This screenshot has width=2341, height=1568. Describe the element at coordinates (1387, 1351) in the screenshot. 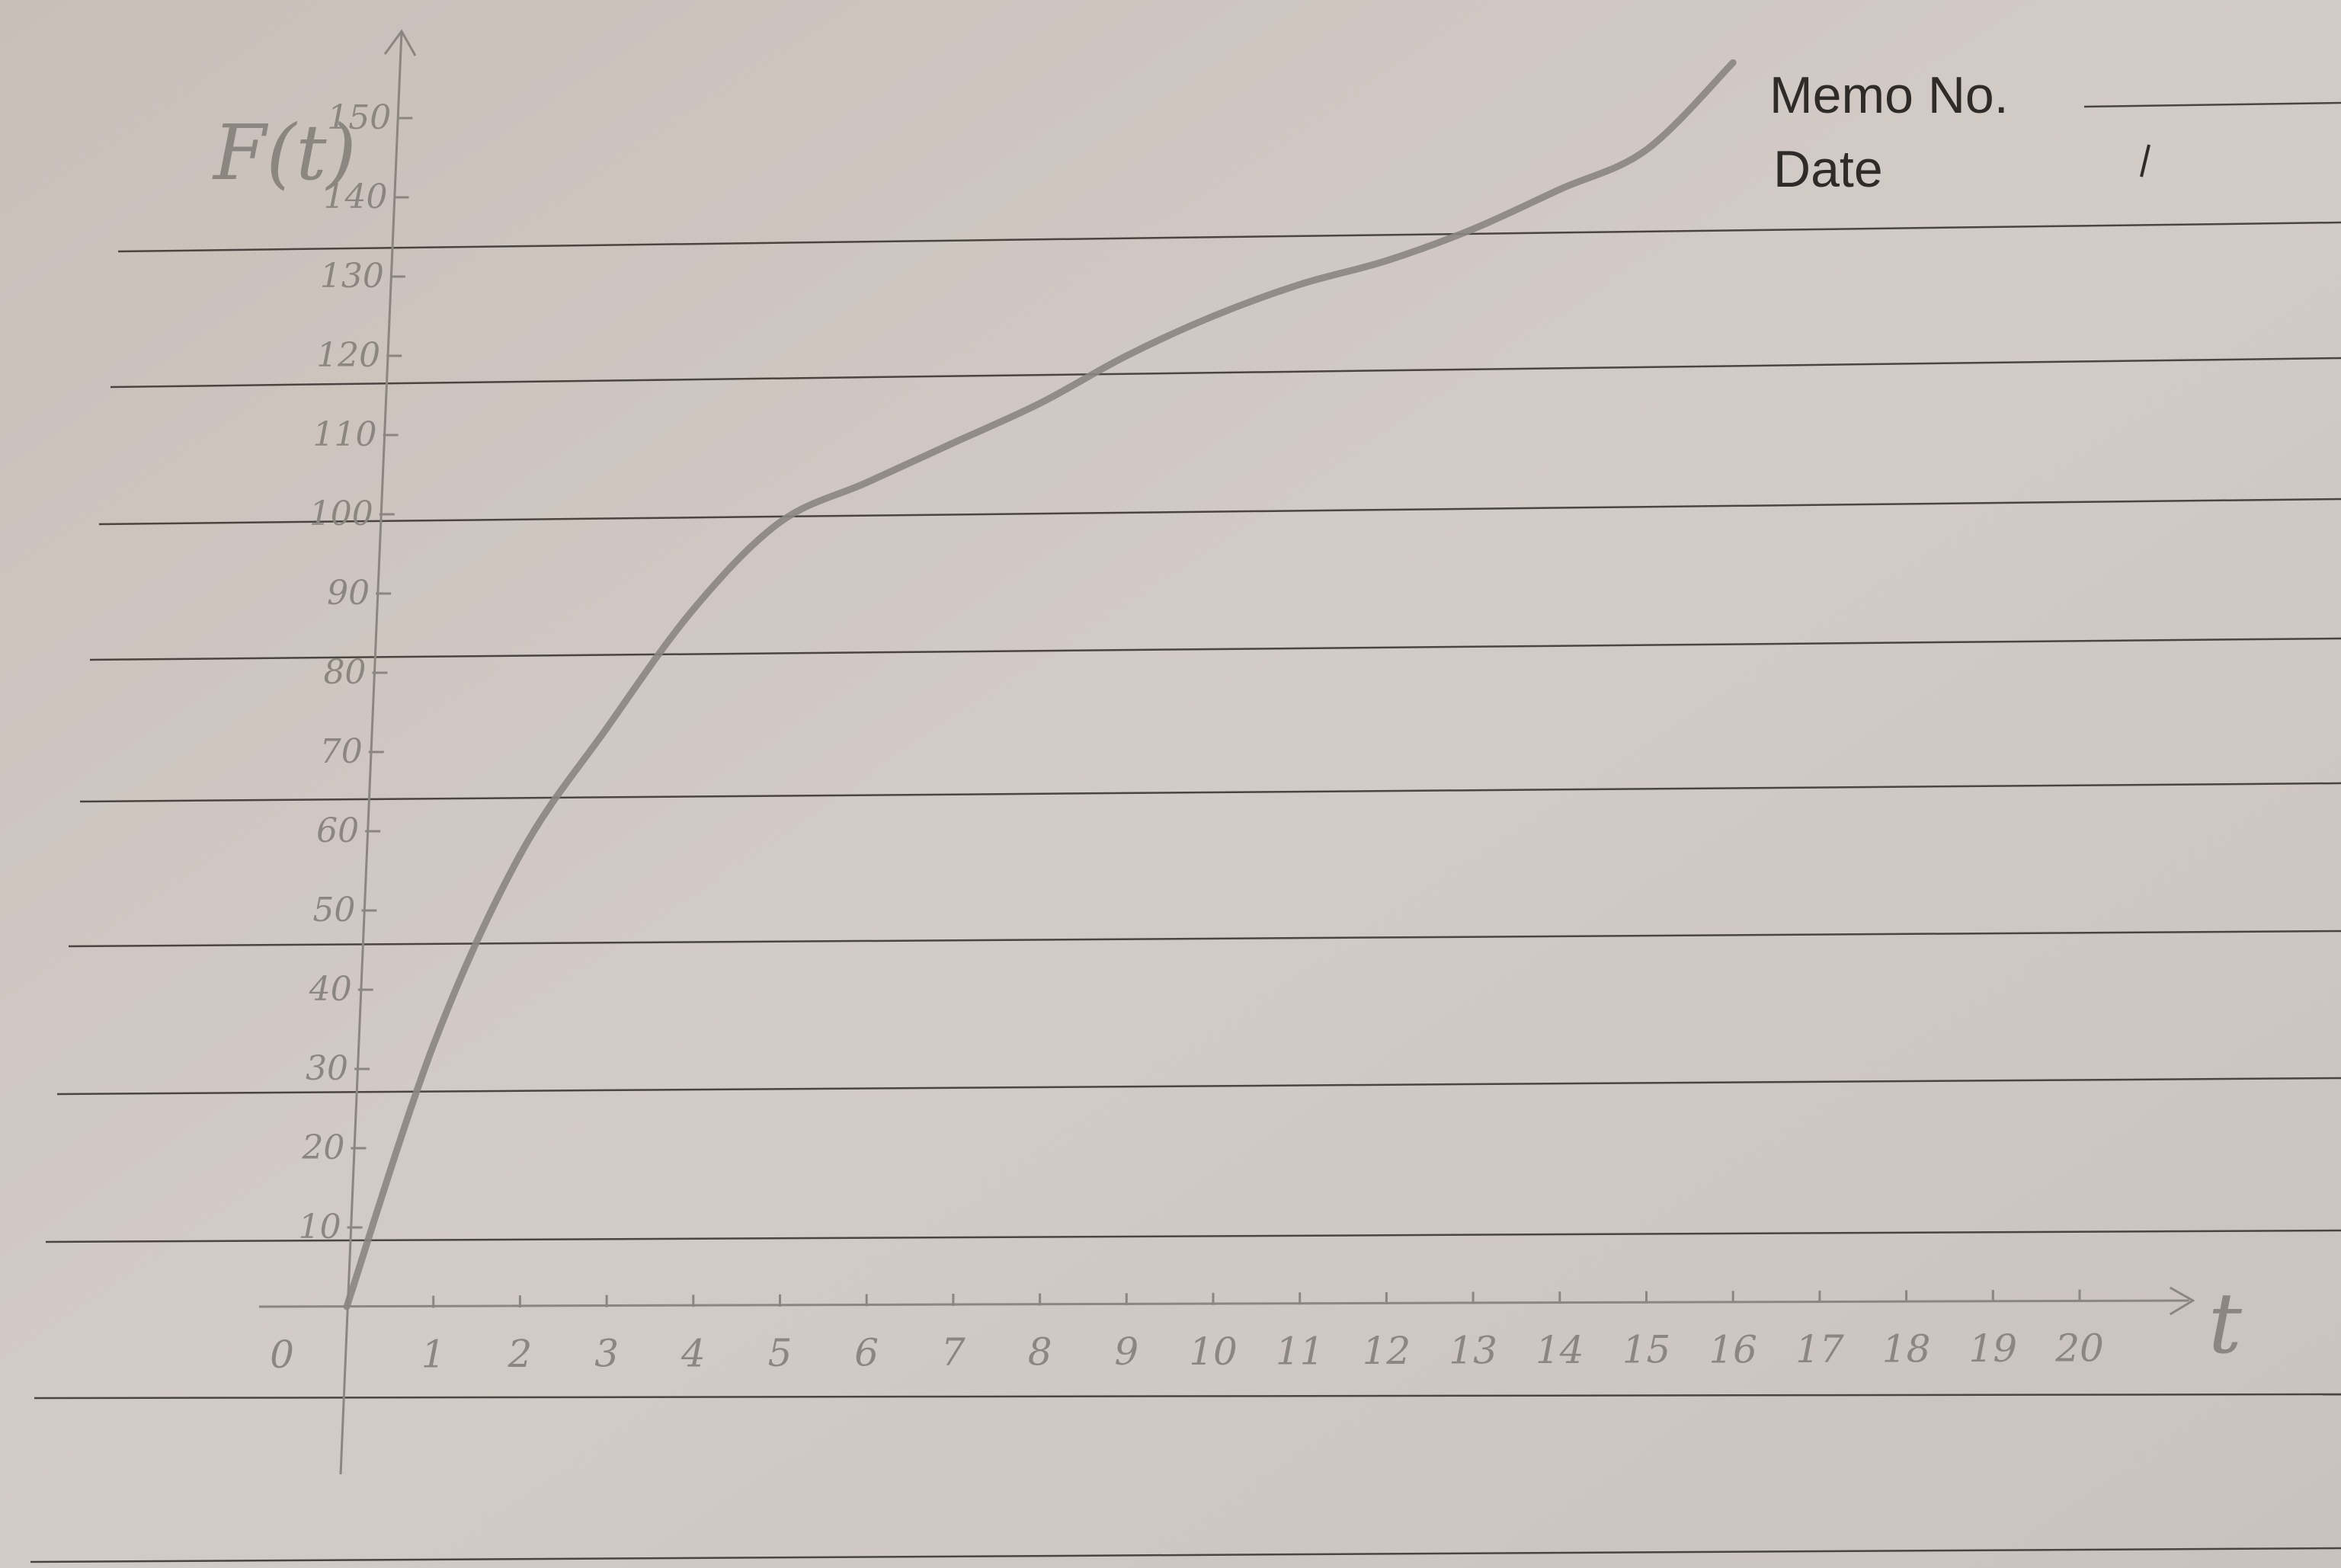

I see `x-tick-label: 12` at that location.